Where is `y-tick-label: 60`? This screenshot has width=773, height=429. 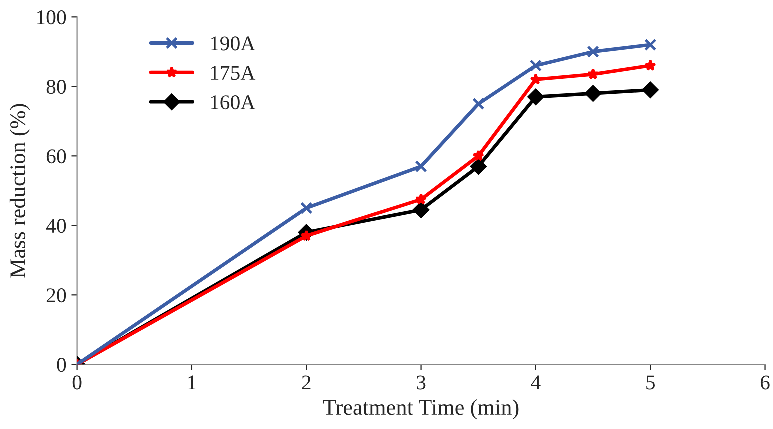
y-tick-label: 60 is located at coordinates (56, 157).